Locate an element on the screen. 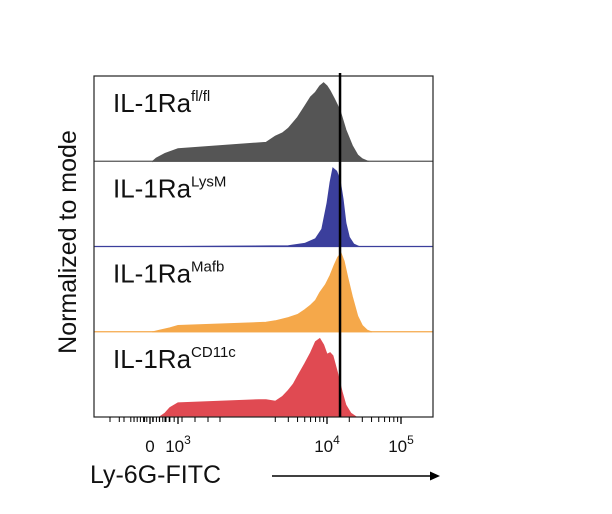  series-label: IL-1RaLysM is located at coordinates (169, 188).